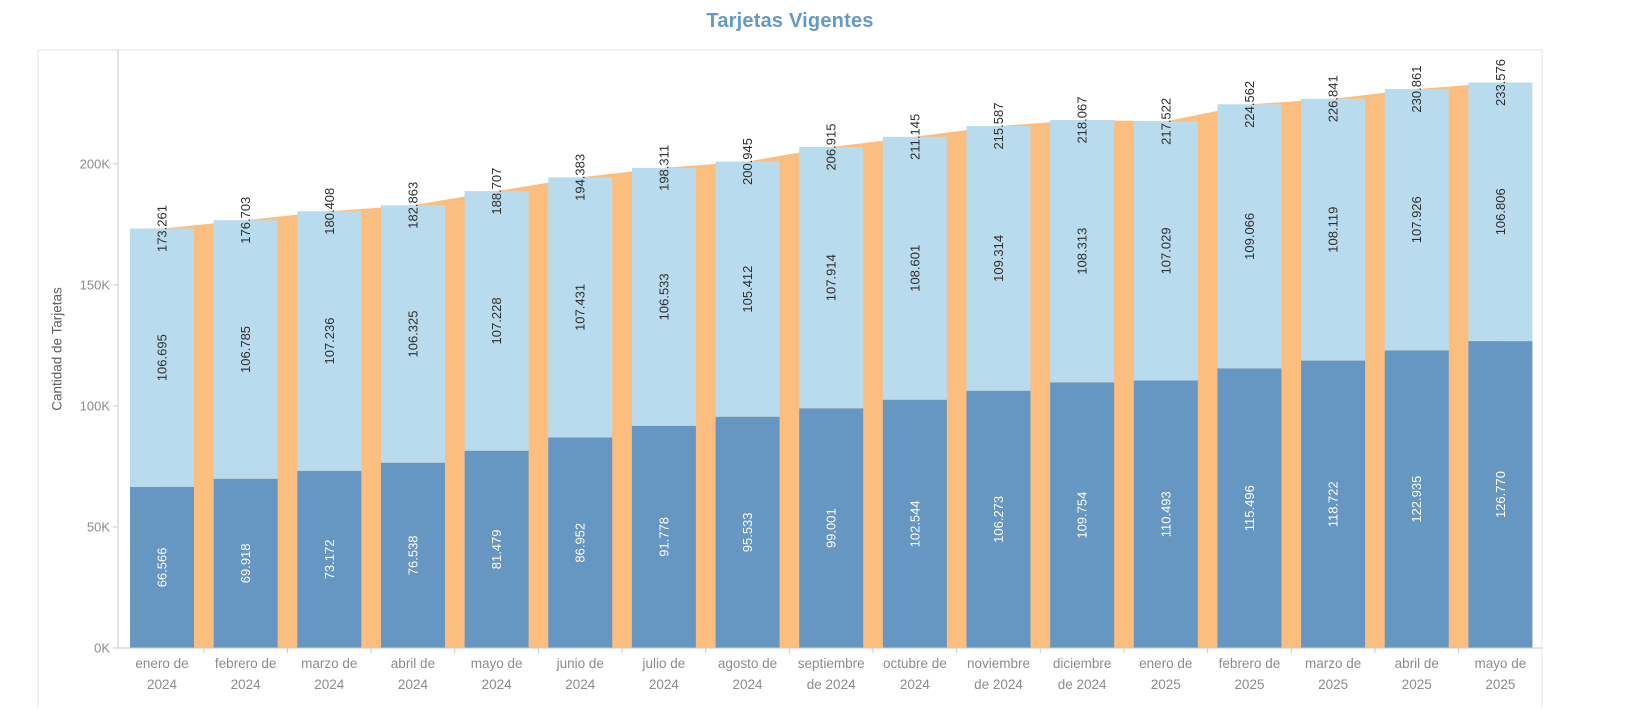  I want to click on bar-value-label-top: 105.412, so click(747, 289).